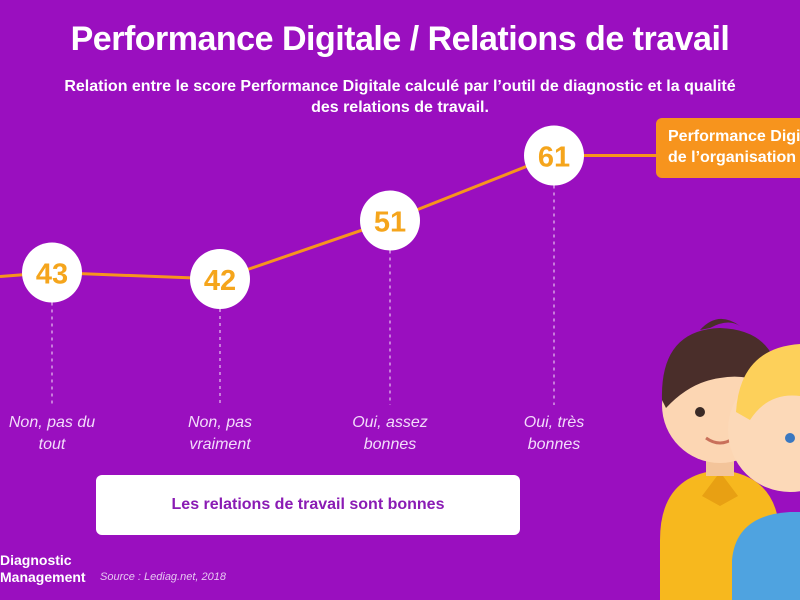 This screenshot has width=800, height=600. I want to click on x-axis-label: Les relations de travail sont bonnes, so click(308, 504).